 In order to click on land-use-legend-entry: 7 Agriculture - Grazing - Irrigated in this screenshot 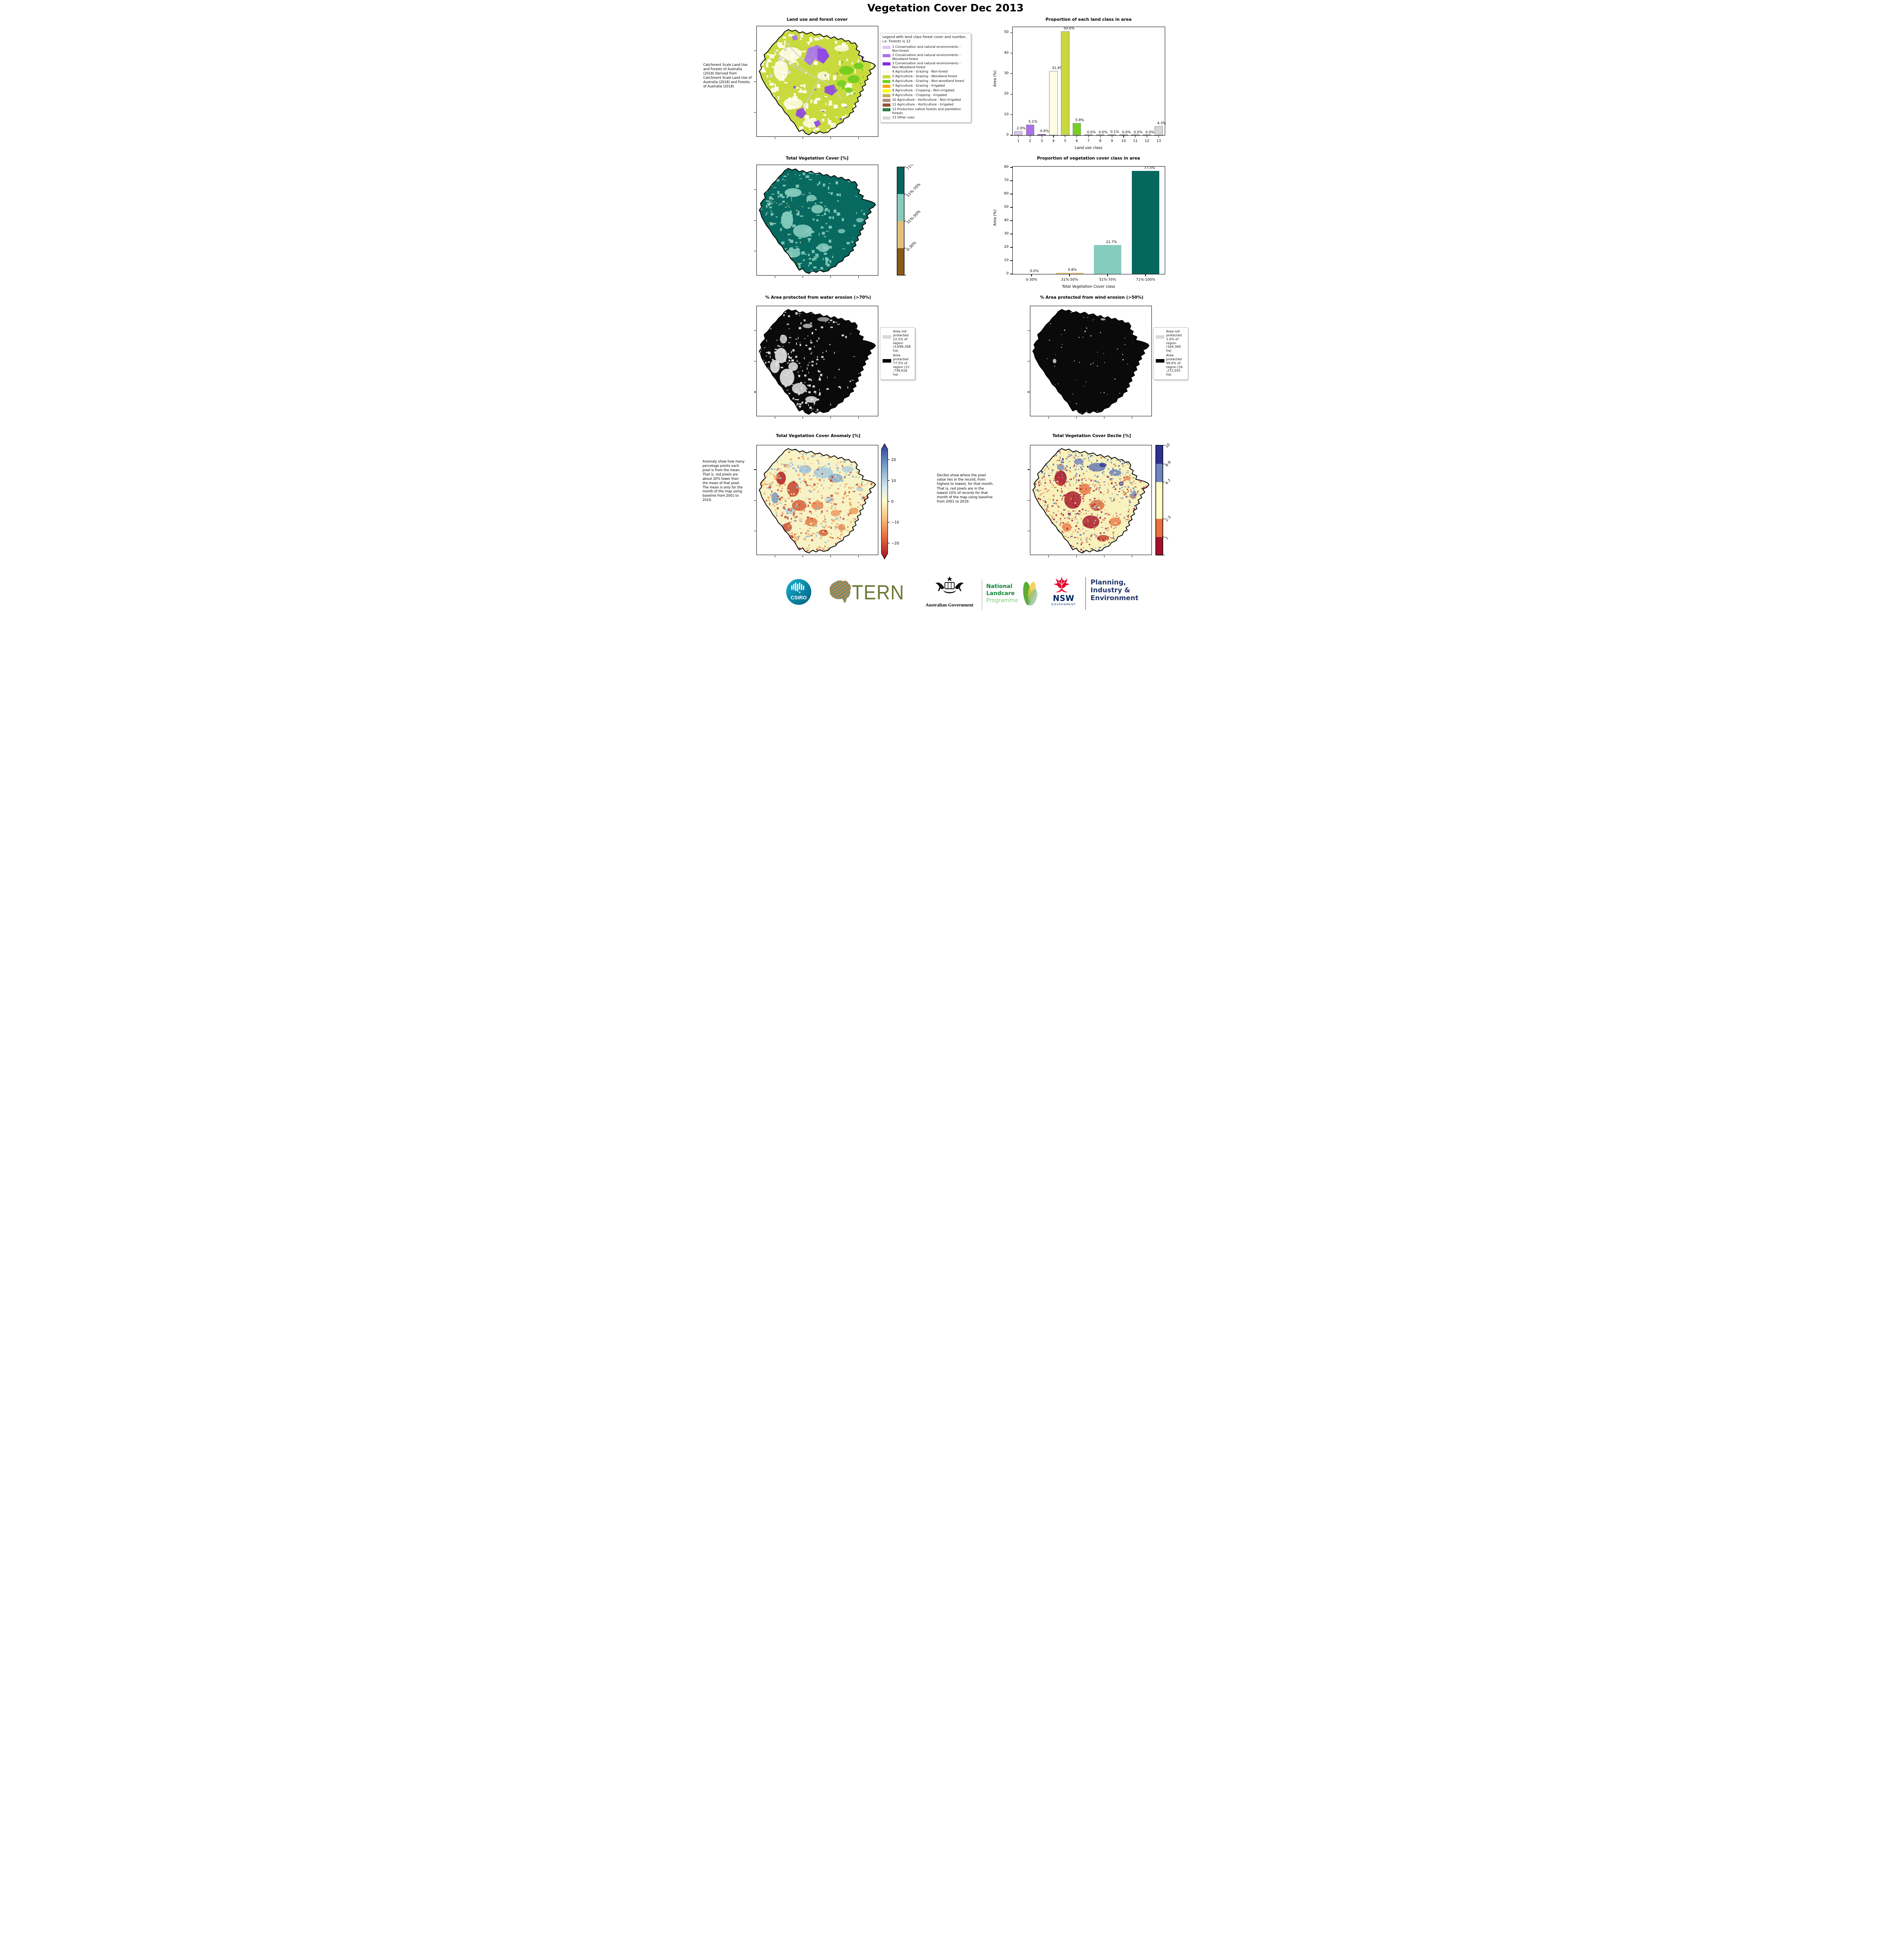, I will do `click(925, 85)`.